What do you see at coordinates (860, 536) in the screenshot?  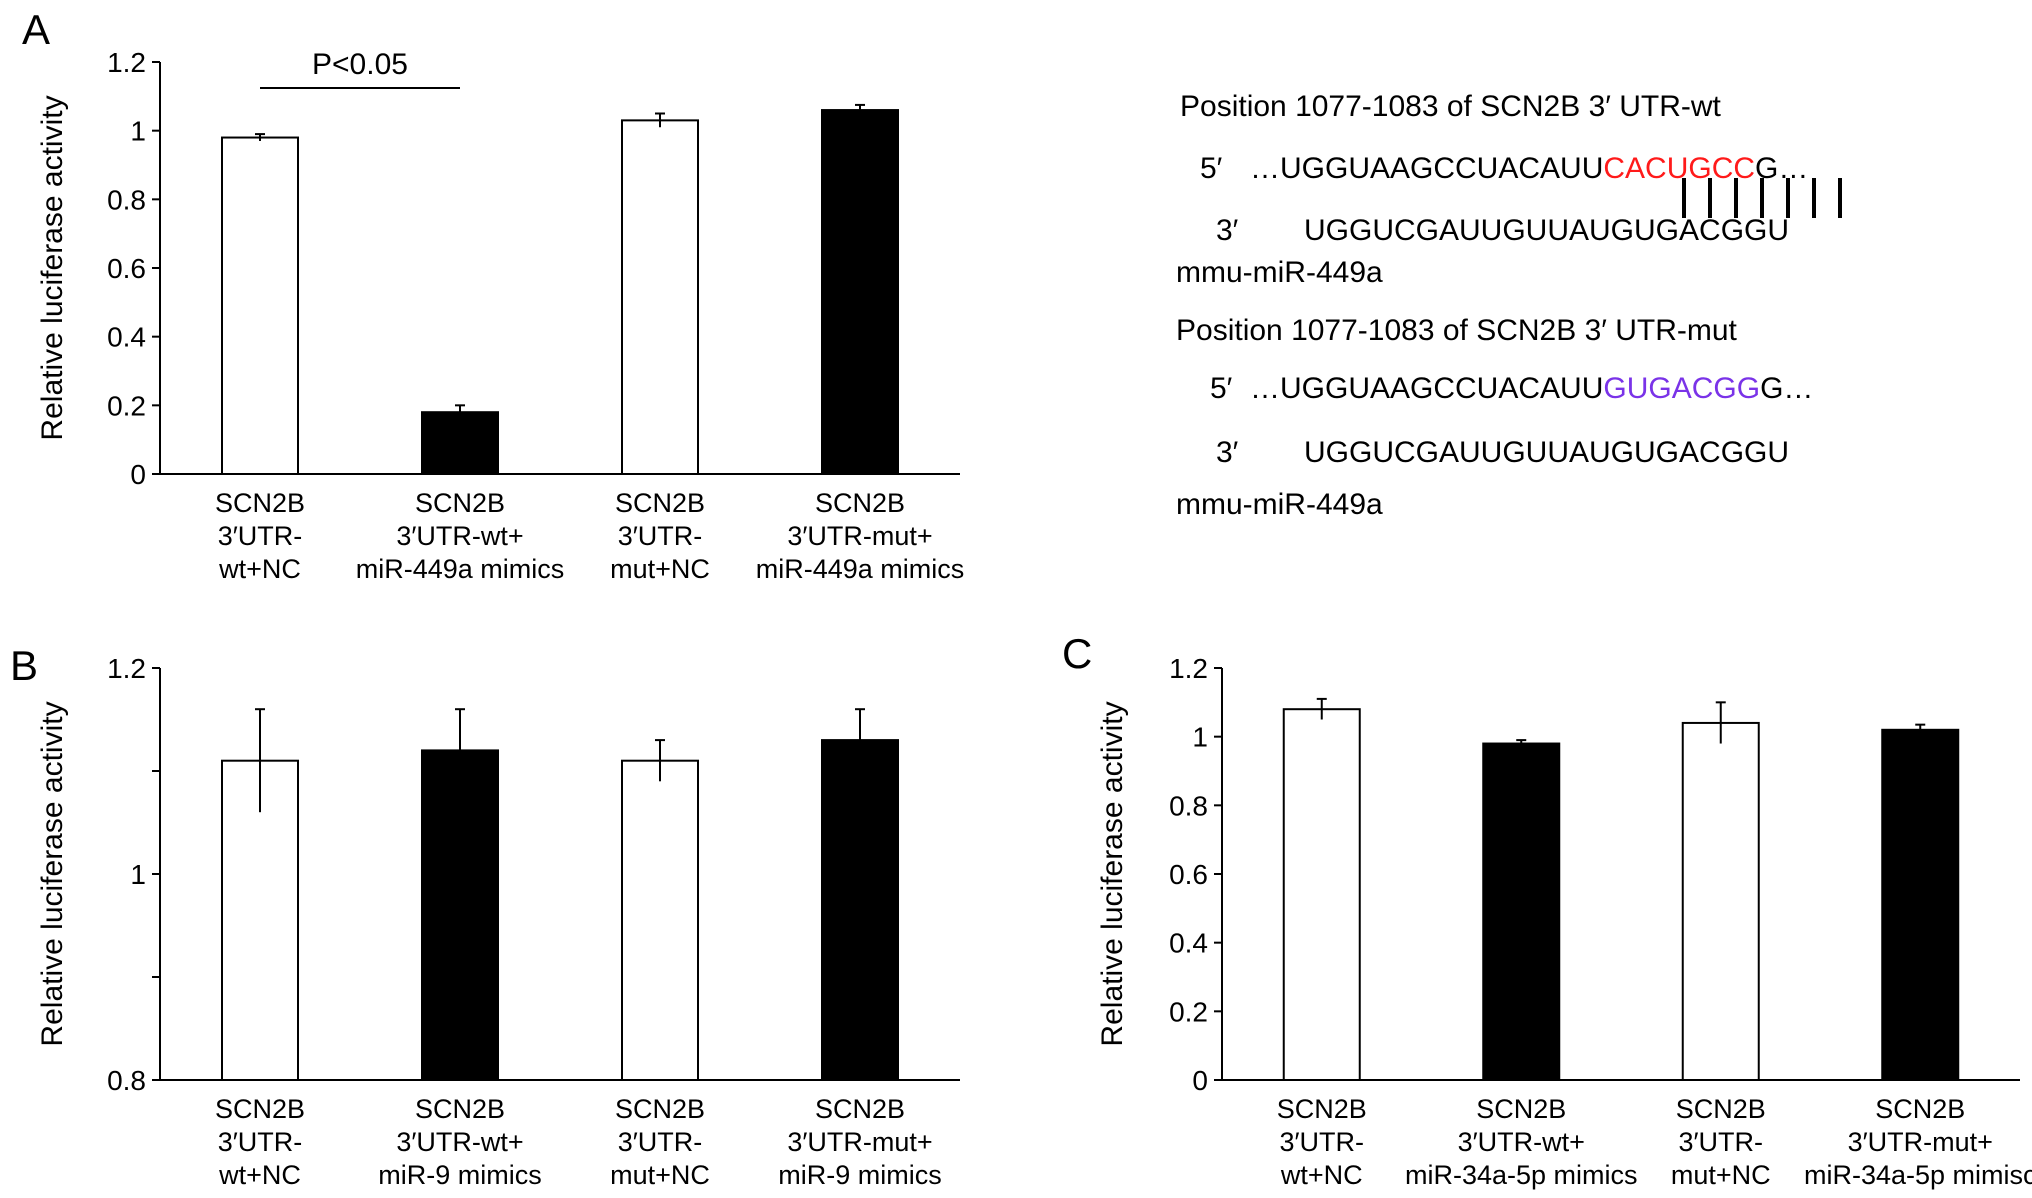 I see `x-tick-label: SCN2B 3′UTR-mut+ miR-449a mimics` at bounding box center [860, 536].